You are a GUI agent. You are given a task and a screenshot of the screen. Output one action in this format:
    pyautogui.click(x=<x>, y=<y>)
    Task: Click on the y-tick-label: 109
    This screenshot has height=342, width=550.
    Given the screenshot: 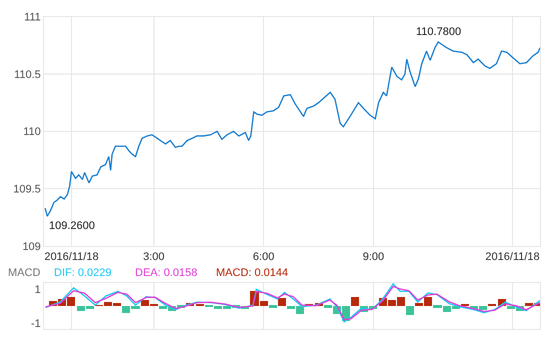 What is the action you would take?
    pyautogui.click(x=31, y=246)
    